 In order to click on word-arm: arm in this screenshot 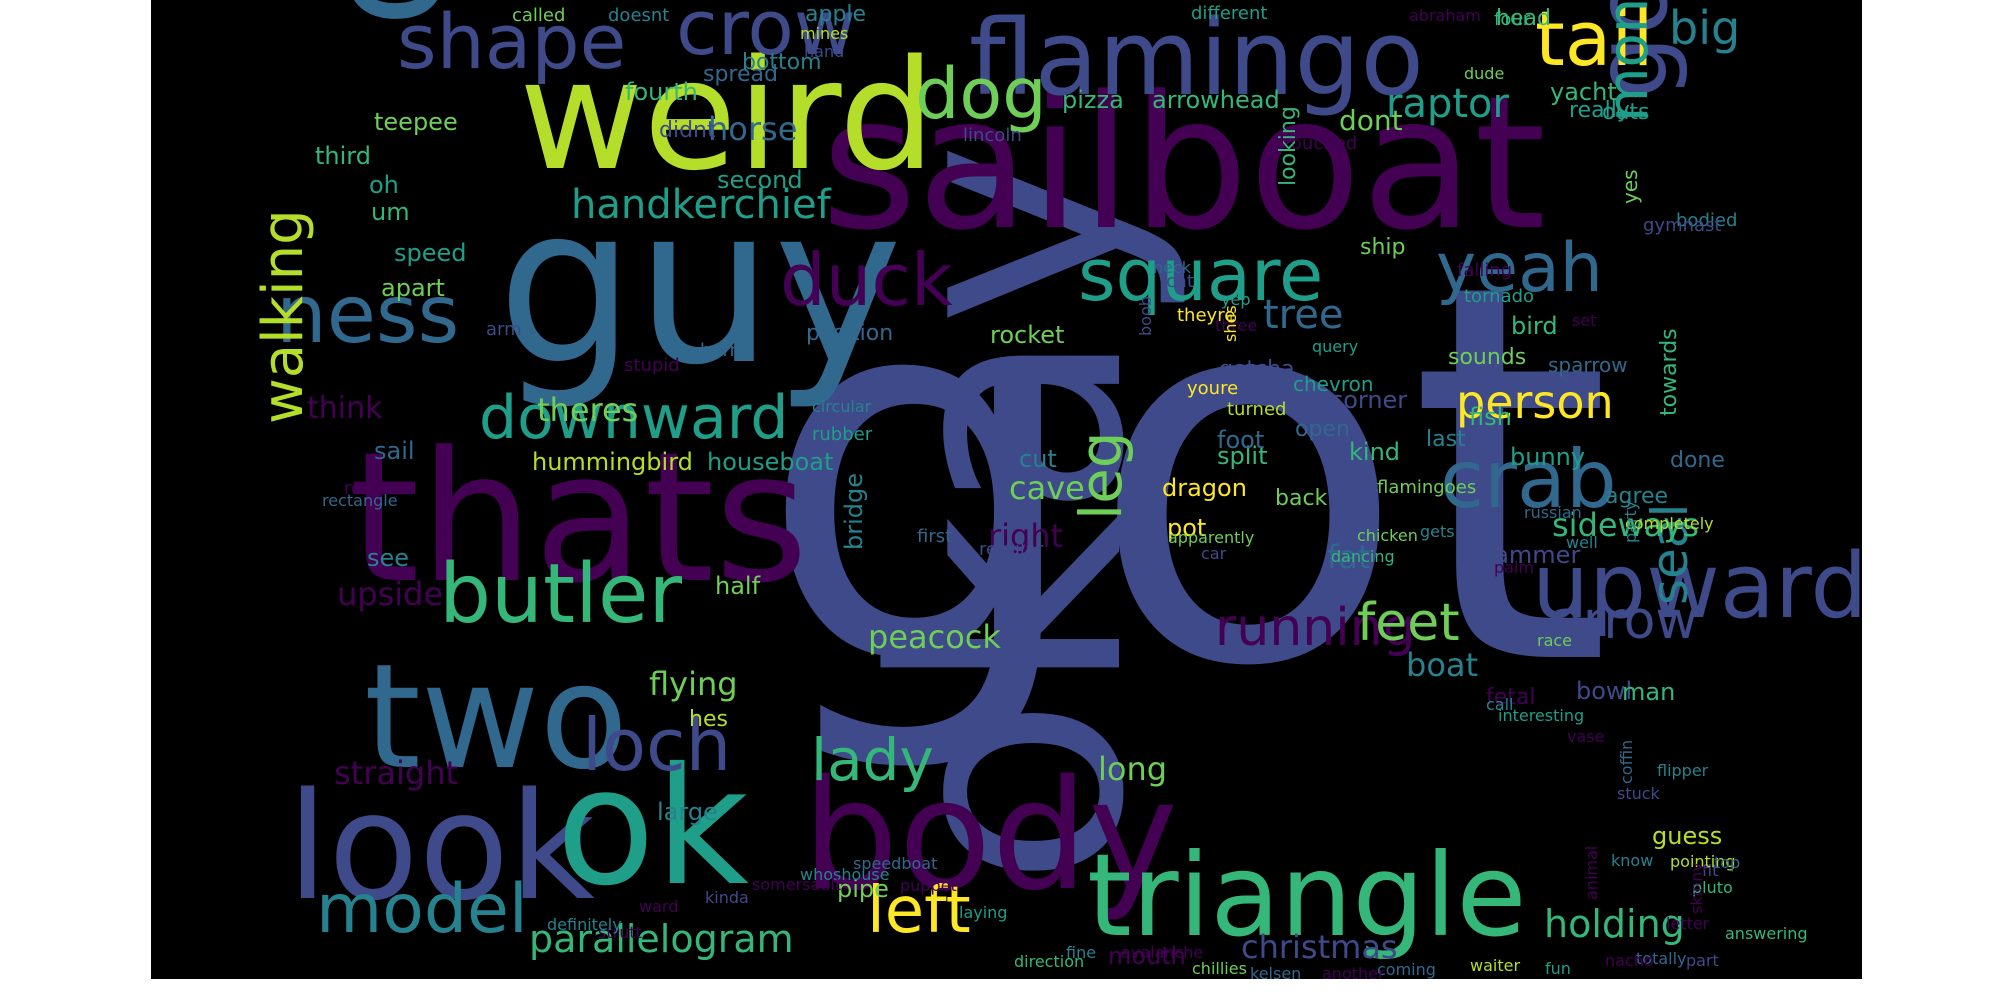, I will do `click(504, 329)`.